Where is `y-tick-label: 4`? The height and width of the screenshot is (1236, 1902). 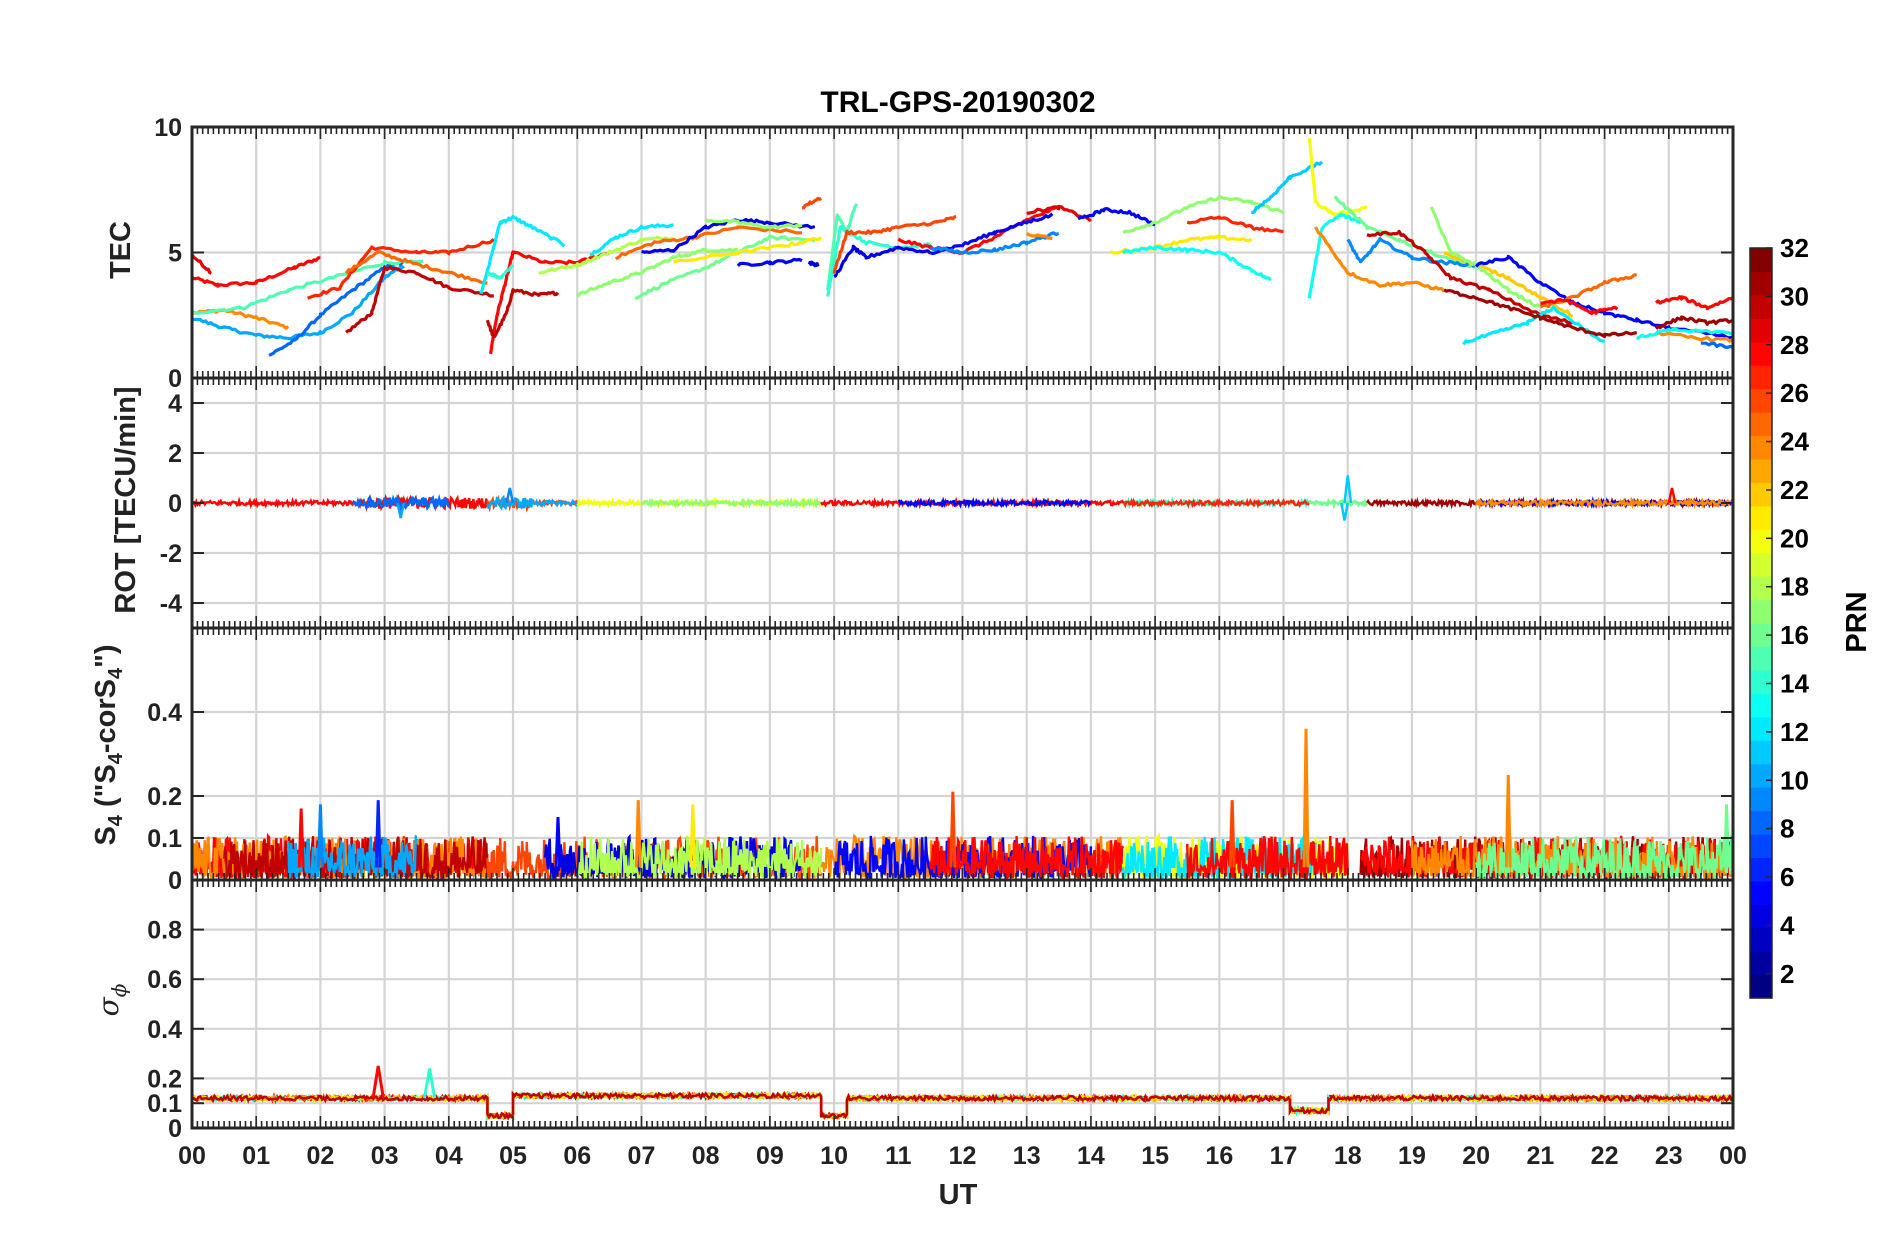 y-tick-label: 4 is located at coordinates (175, 404).